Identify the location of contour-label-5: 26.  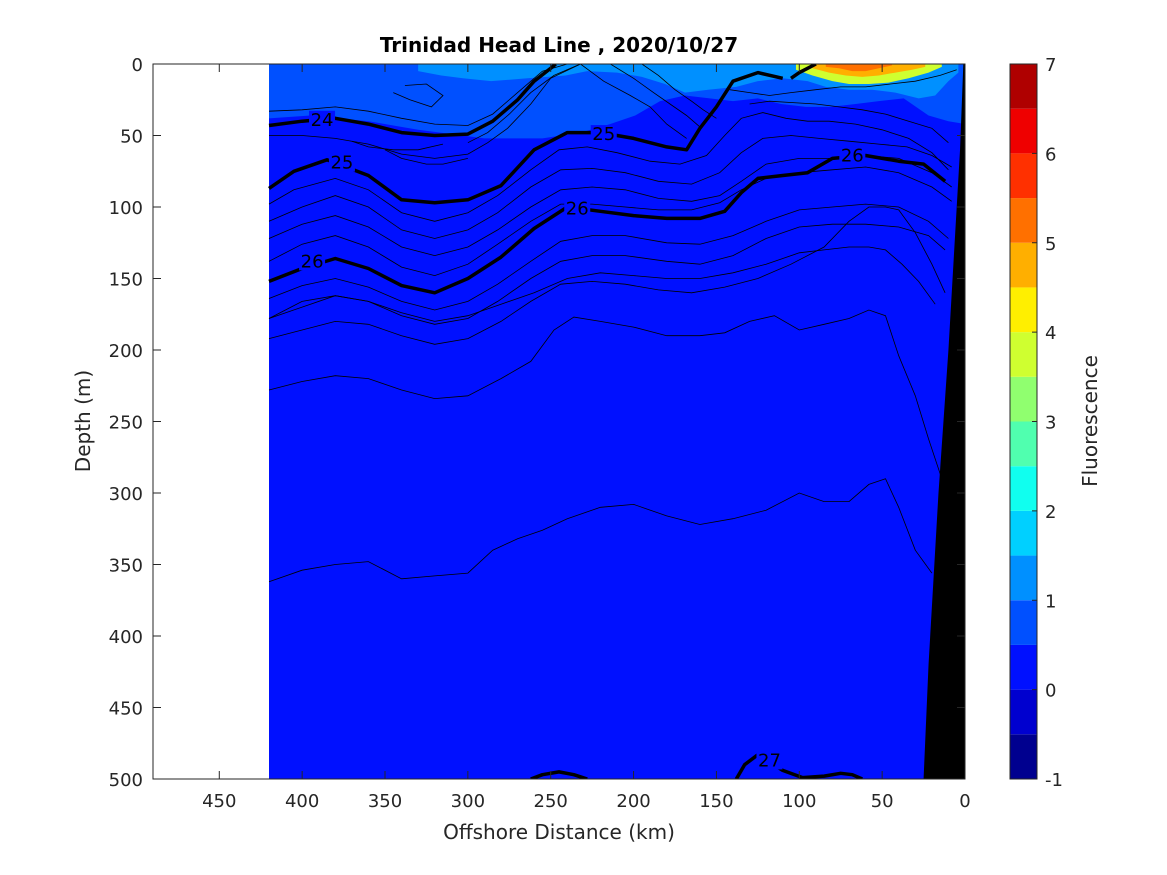
(852, 156).